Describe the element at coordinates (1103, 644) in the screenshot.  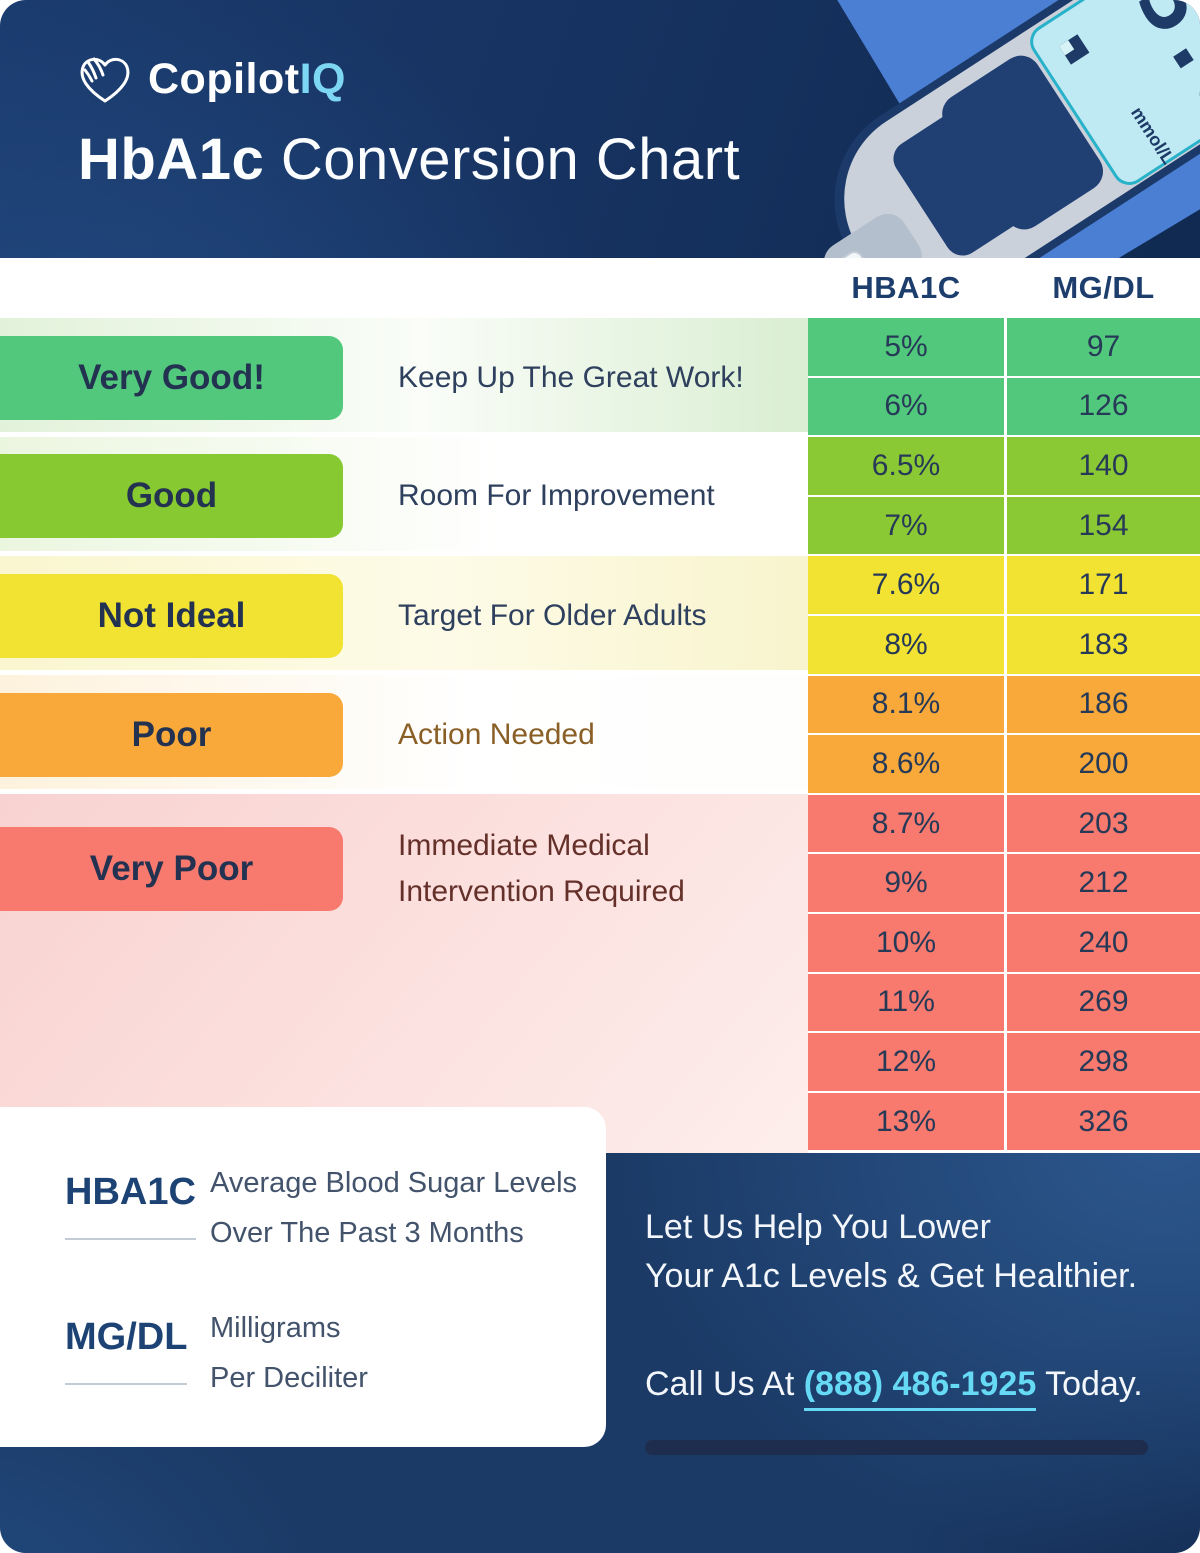
I see `mgdl-value: 183` at that location.